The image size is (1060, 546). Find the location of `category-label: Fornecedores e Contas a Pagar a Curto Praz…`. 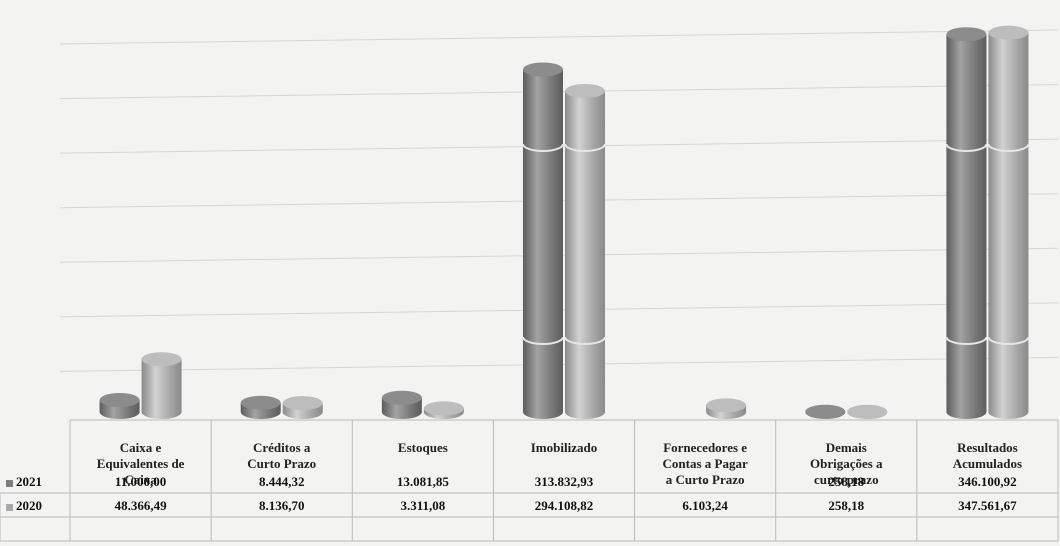

category-label: Fornecedores e Contas a Pagar a Curto Praz… is located at coordinates (705, 470).